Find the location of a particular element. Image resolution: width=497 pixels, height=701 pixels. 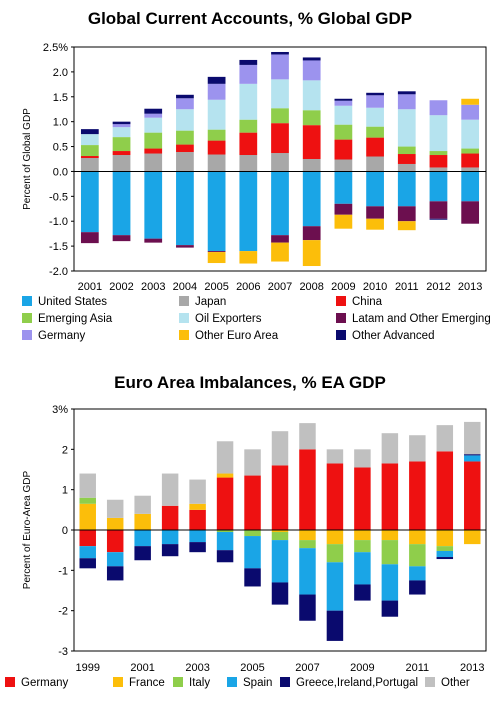

y-tick-label: 2.0 is located at coordinates (60, 73).